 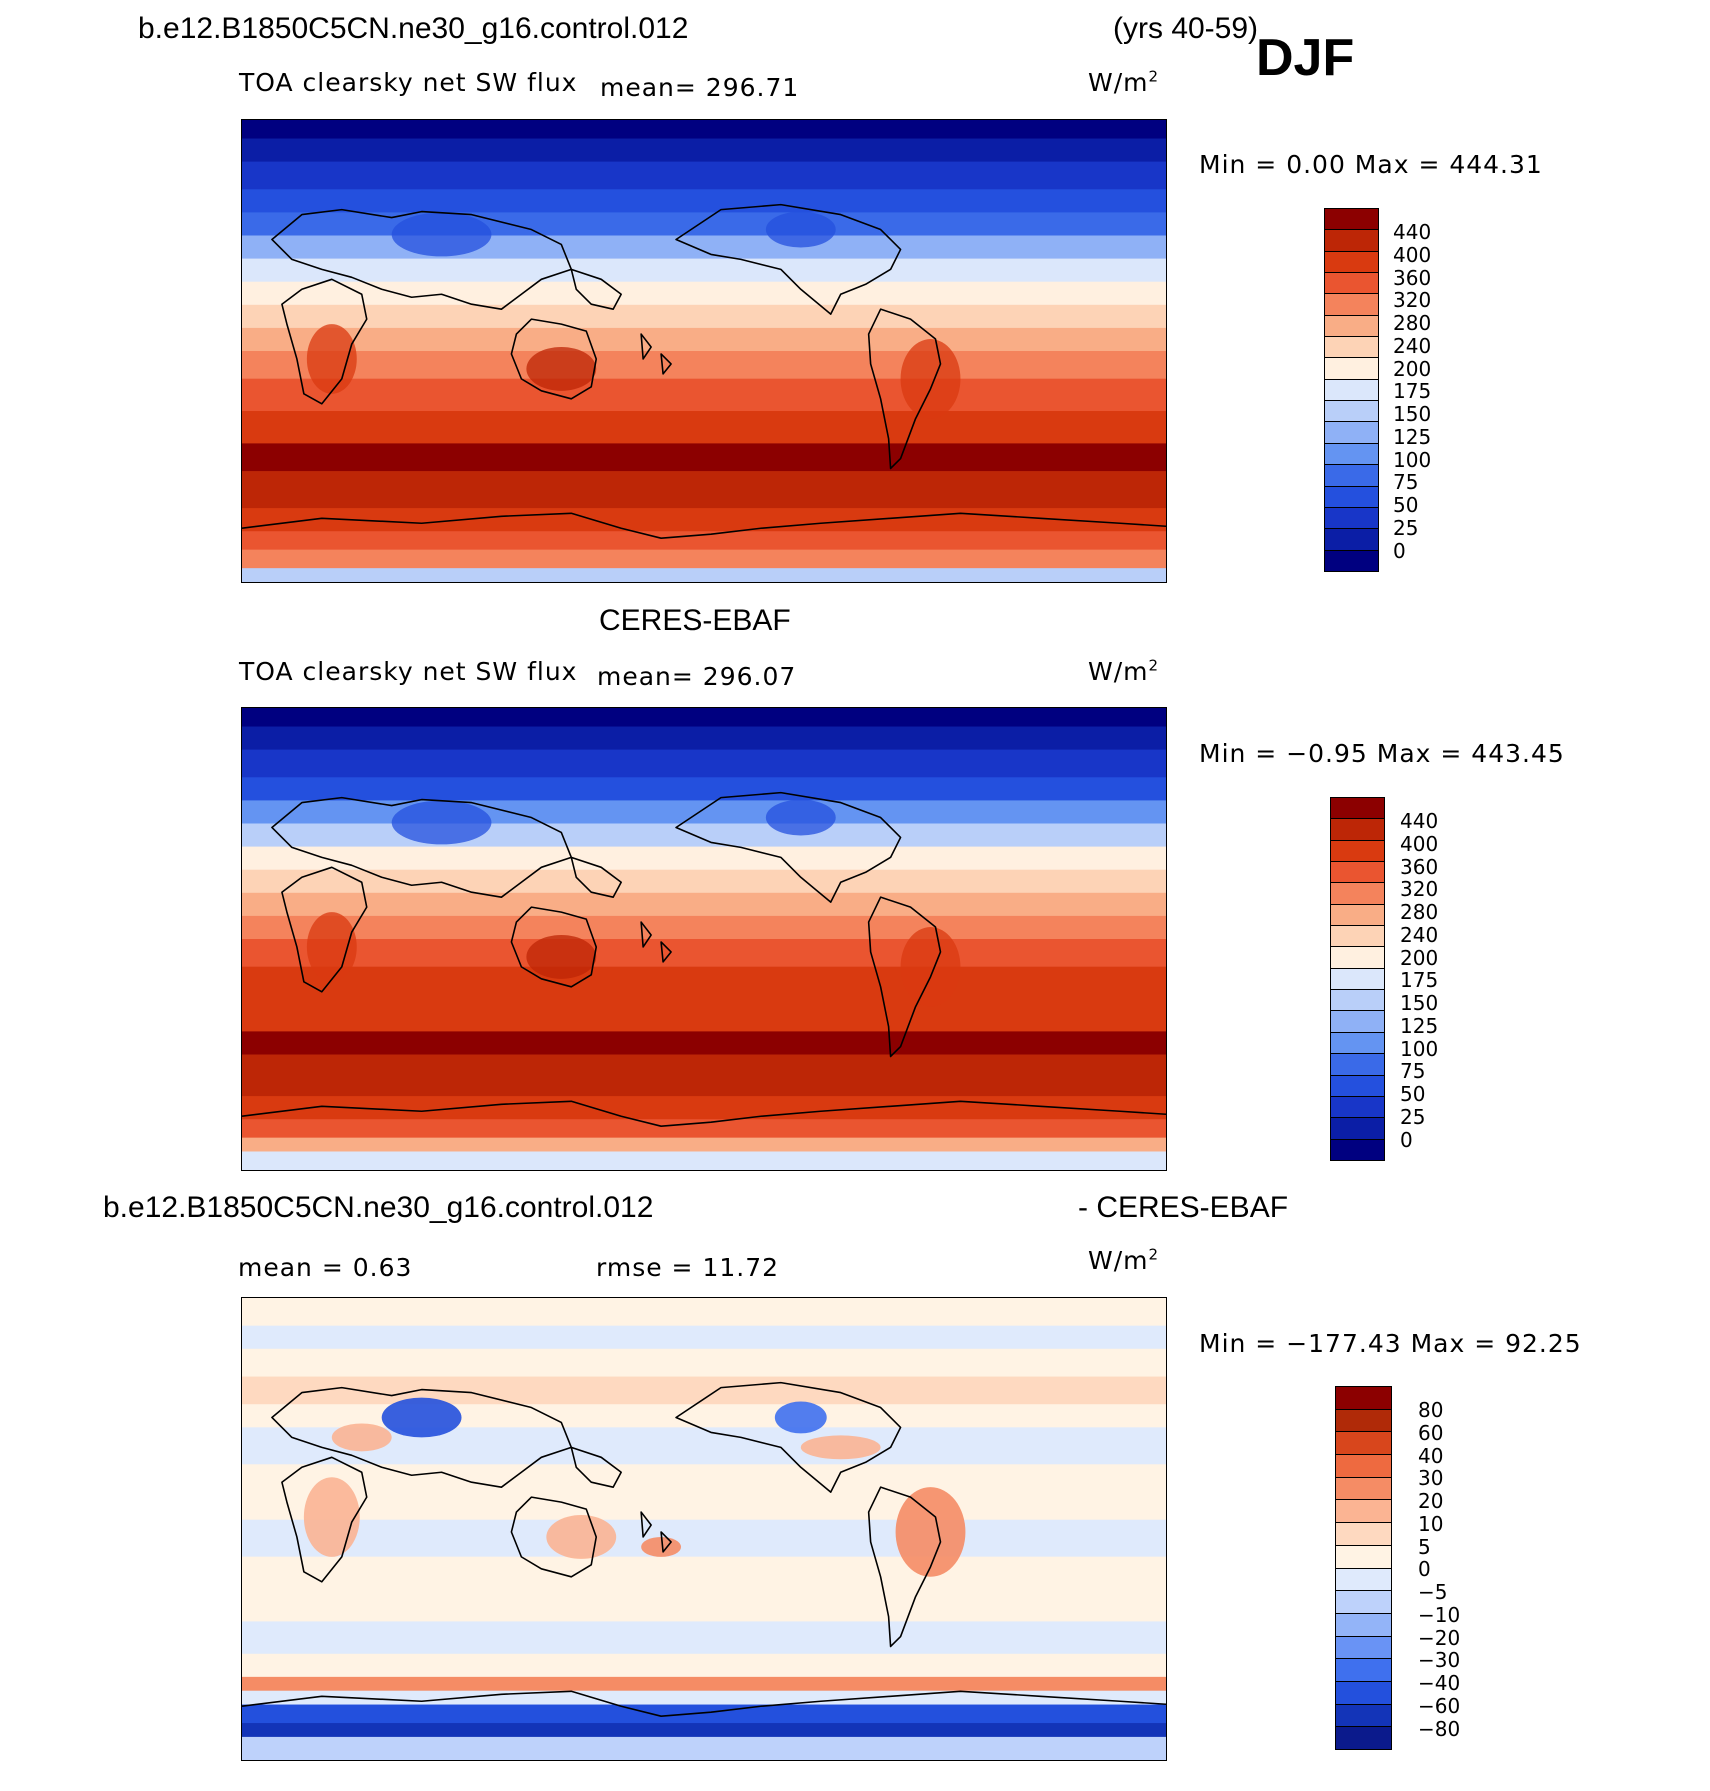 I want to click on colorbar-tick-label: 60, so click(x=1431, y=1432).